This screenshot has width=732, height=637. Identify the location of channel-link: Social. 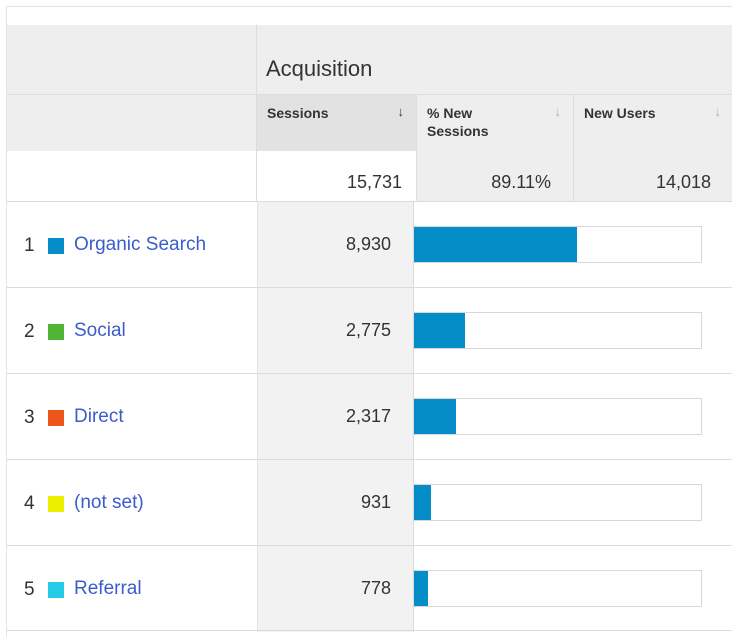
(100, 330).